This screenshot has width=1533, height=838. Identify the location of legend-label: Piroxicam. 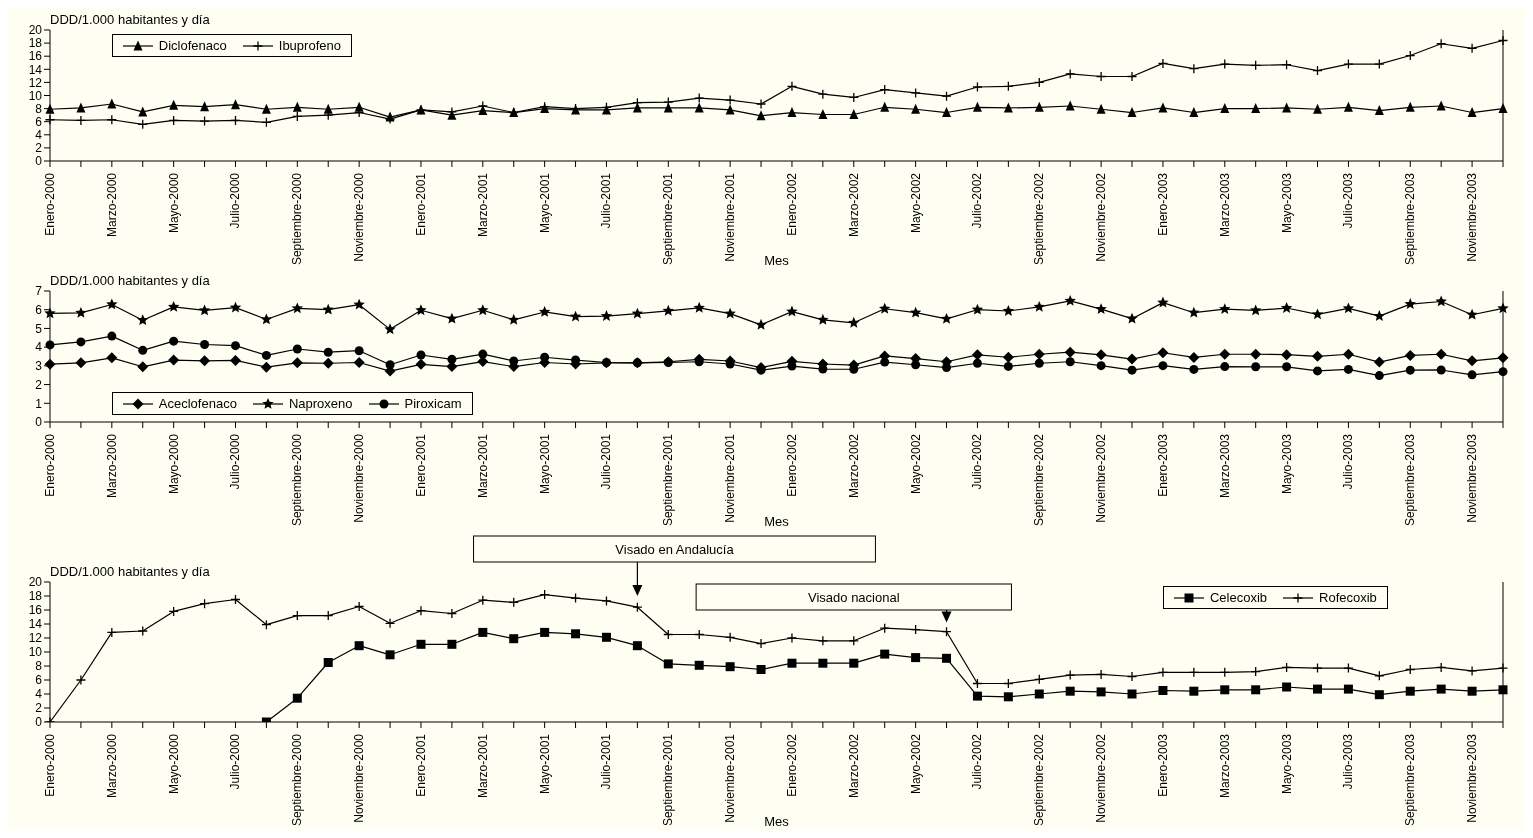
(433, 403).